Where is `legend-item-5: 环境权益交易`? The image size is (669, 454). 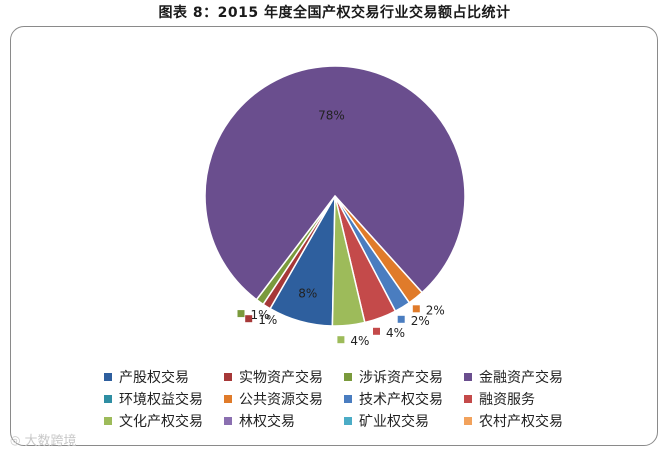
legend-item-5: 环境权益交易 is located at coordinates (164, 399).